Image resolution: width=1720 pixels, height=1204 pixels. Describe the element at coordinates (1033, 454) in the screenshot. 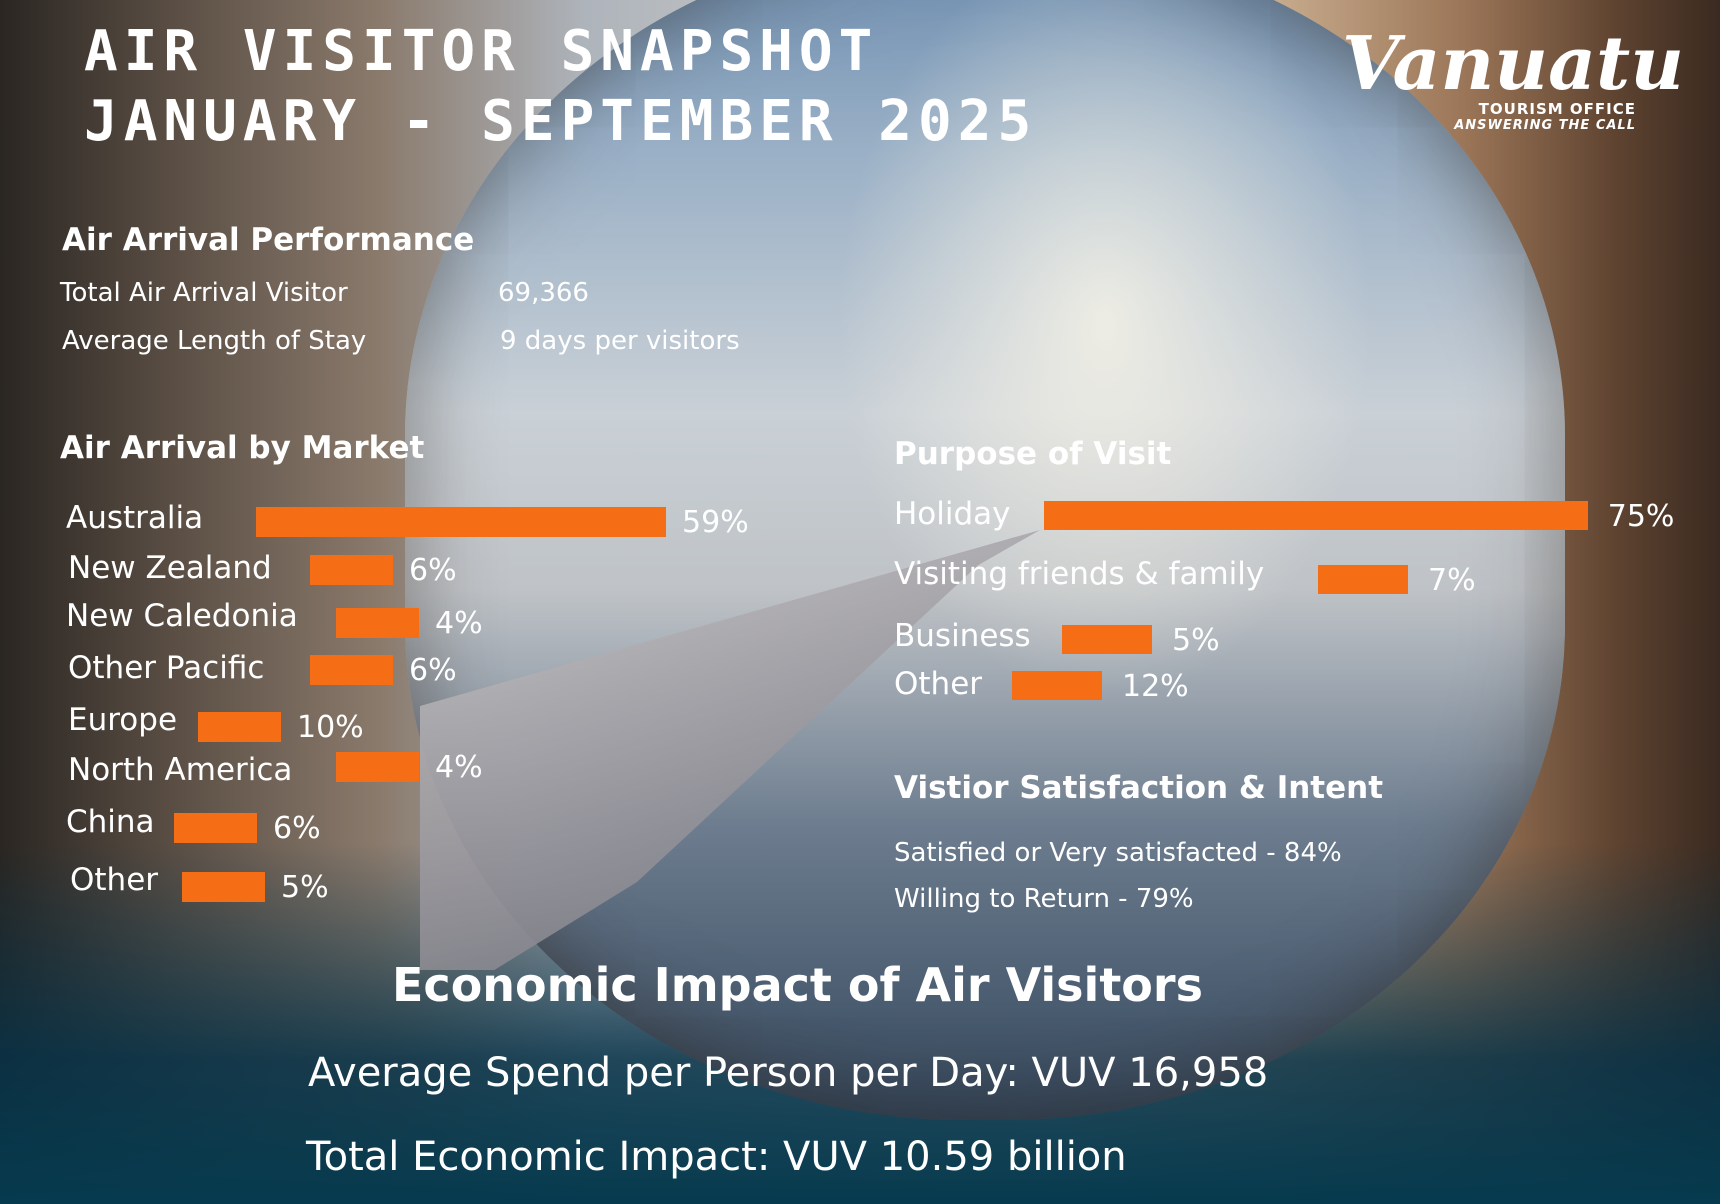

I see `purpose-chart-title: Purpose of Visit` at that location.